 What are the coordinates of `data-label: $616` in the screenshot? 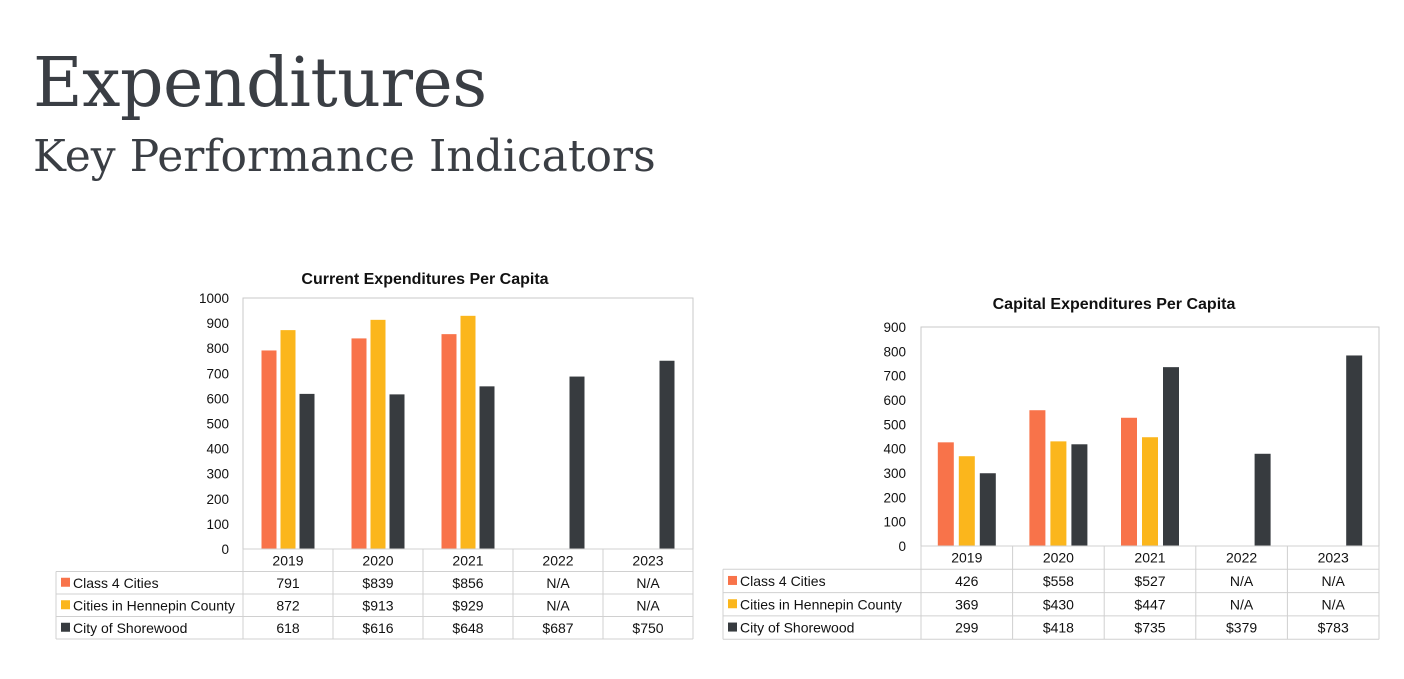 It's located at (377, 628).